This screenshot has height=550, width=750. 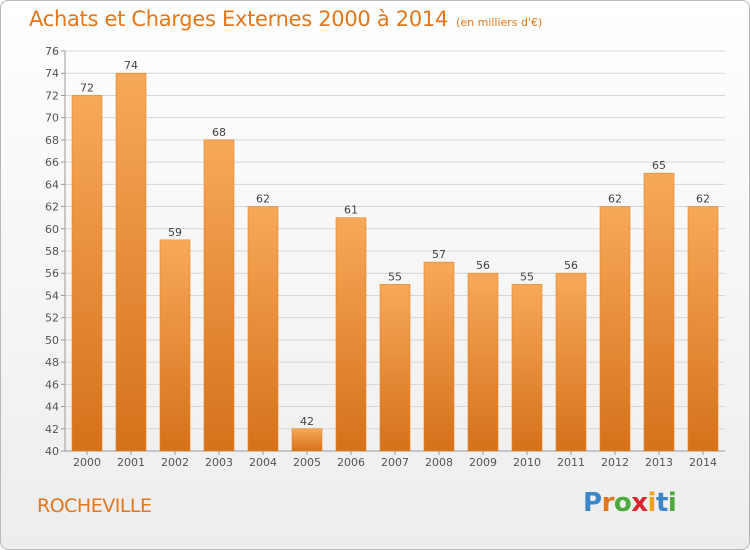 I want to click on chart-title: Achats et Charges Externes 2000 à 2014, so click(x=239, y=19).